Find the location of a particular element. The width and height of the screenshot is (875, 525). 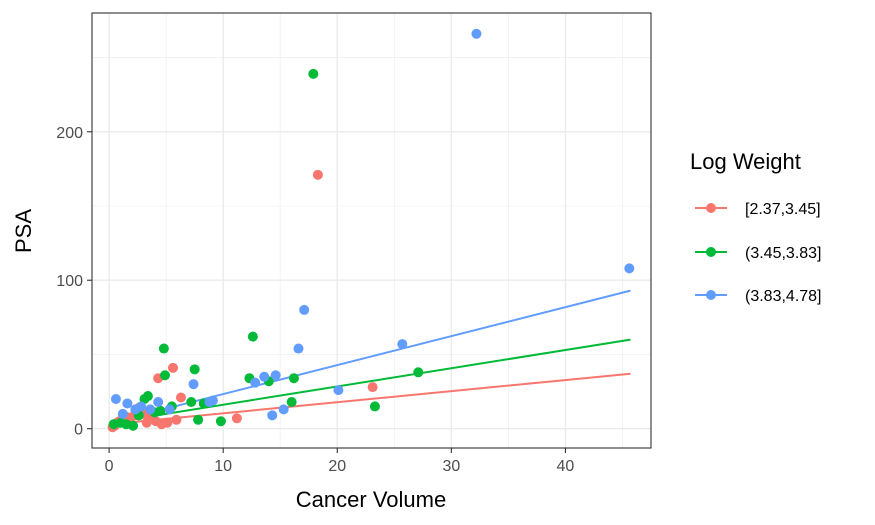

x-tick-label: 30 is located at coordinates (451, 466).